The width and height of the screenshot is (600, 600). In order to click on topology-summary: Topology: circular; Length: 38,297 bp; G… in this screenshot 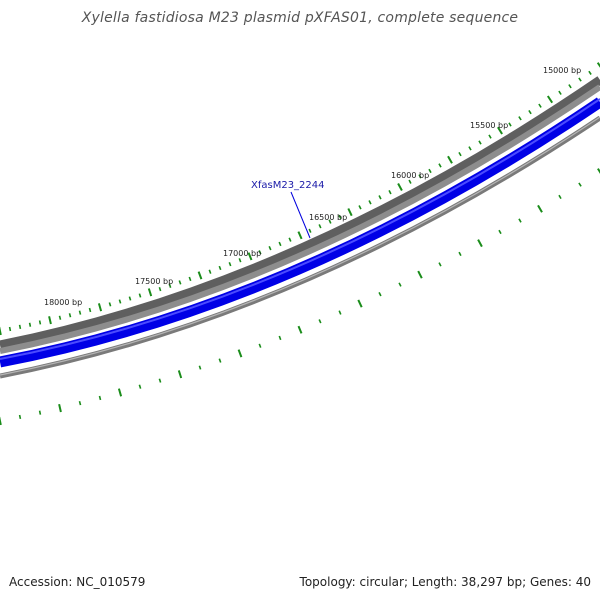, I will do `click(445, 582)`.